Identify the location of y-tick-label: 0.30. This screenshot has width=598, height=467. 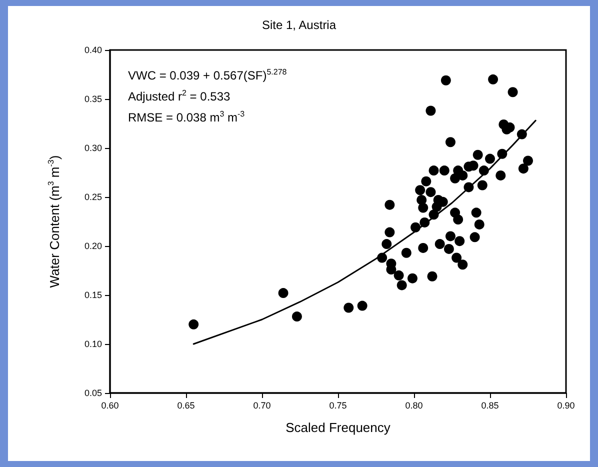
(93, 148).